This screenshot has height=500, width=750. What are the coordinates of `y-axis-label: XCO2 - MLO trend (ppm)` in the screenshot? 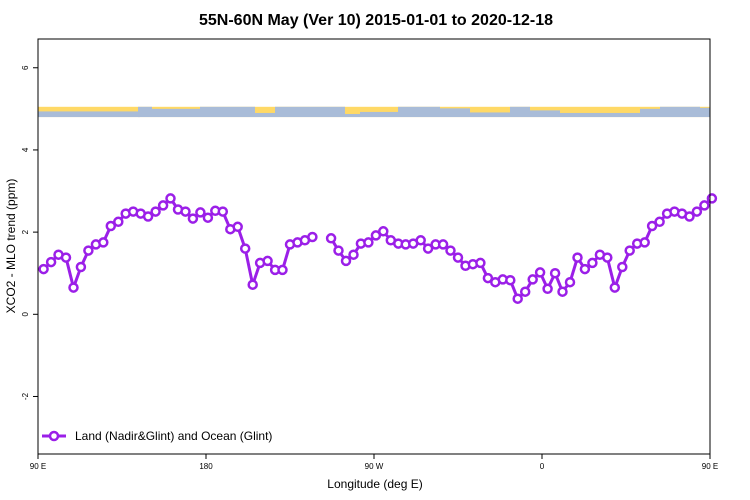 It's located at (11, 246).